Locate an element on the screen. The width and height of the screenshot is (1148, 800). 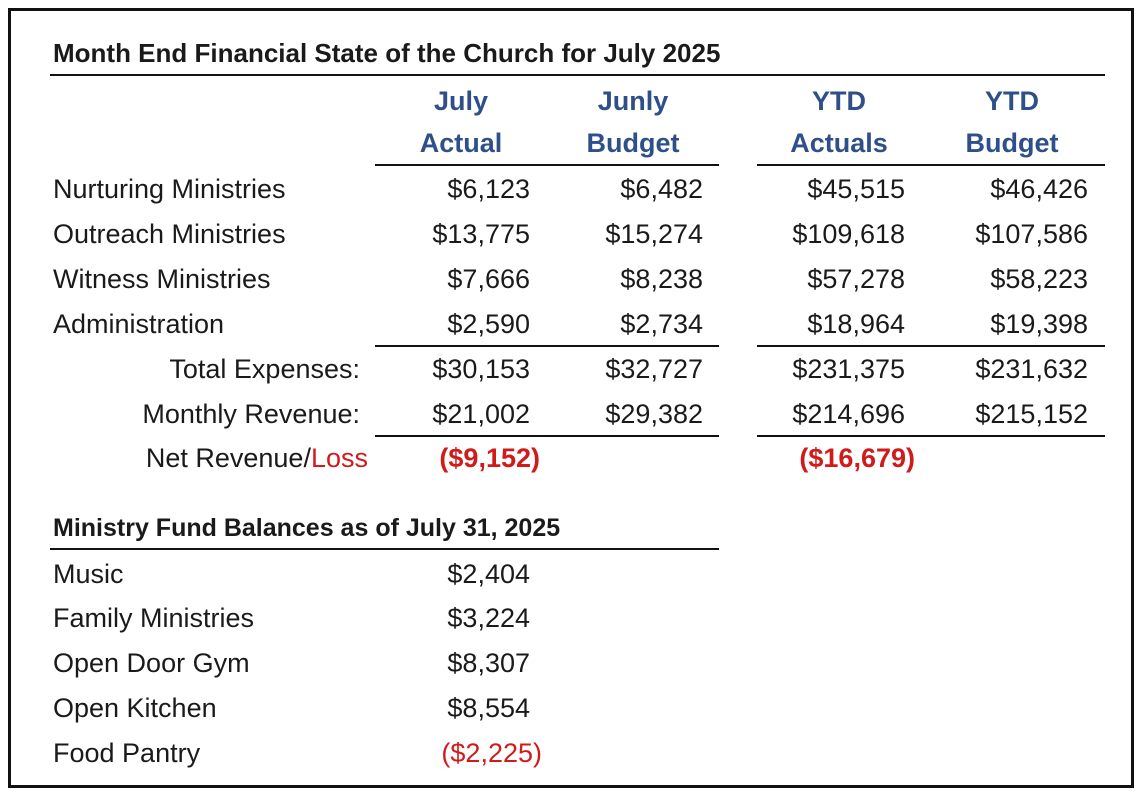
cell-revenue-ytd-actuals: $214,696 is located at coordinates (848, 414).